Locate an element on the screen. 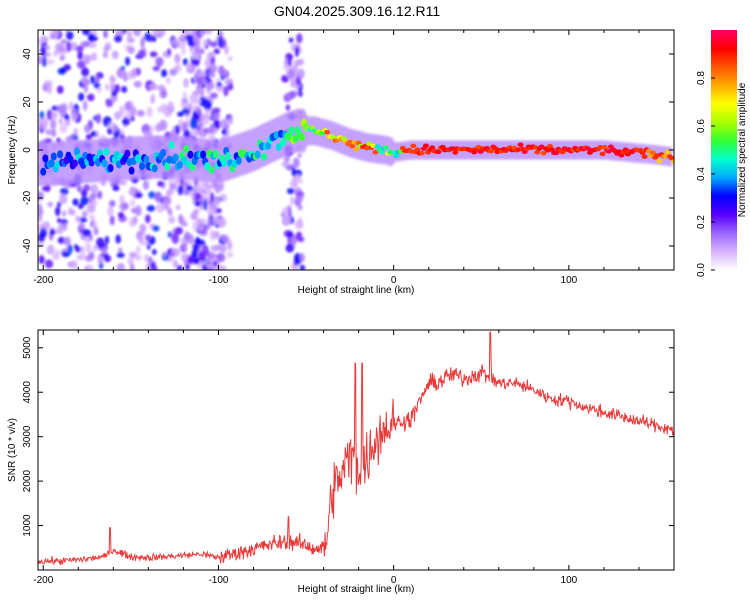 This screenshot has height=600, width=750. colorbar-label: Normalized spectral amplitude is located at coordinates (742, 149).